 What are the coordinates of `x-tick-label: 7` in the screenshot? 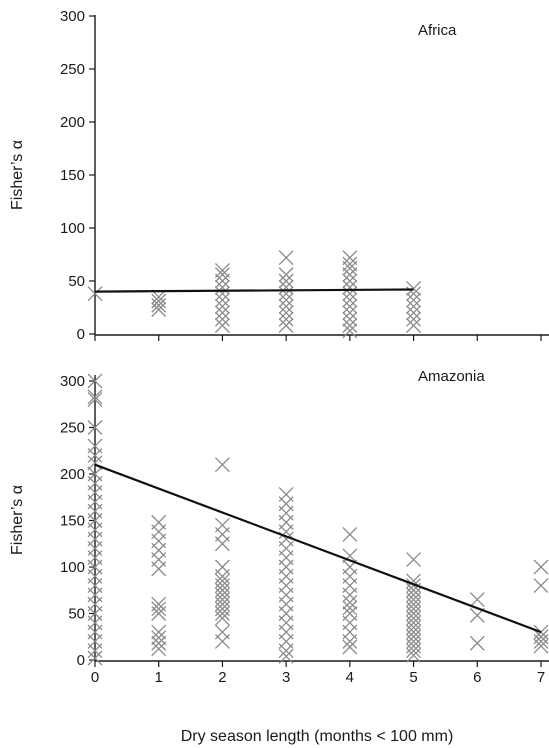 It's located at (541, 677).